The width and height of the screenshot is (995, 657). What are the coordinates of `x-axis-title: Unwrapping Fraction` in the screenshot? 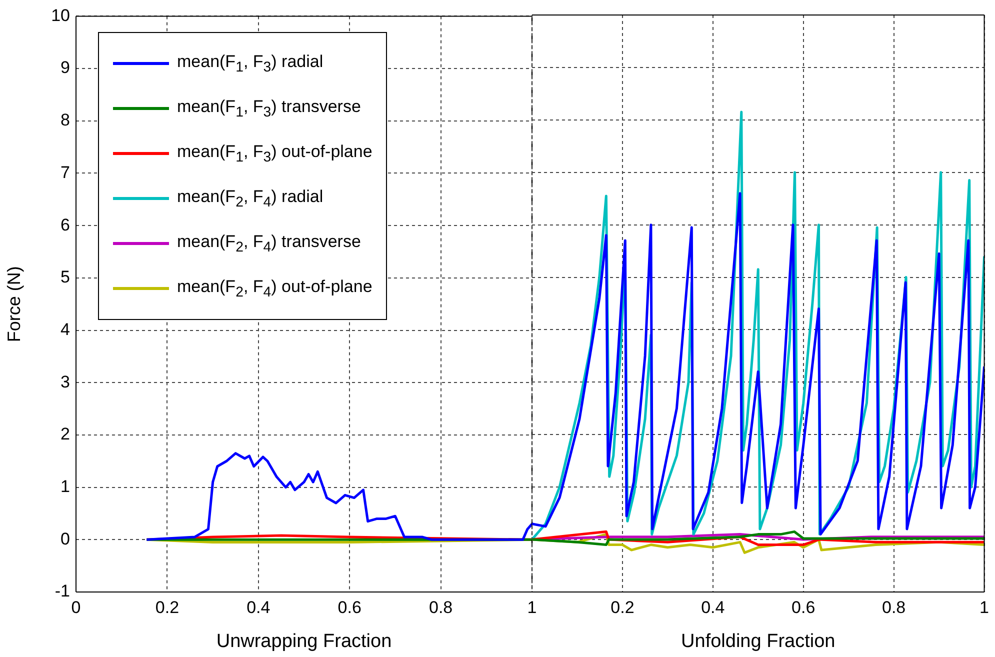 It's located at (304, 641).